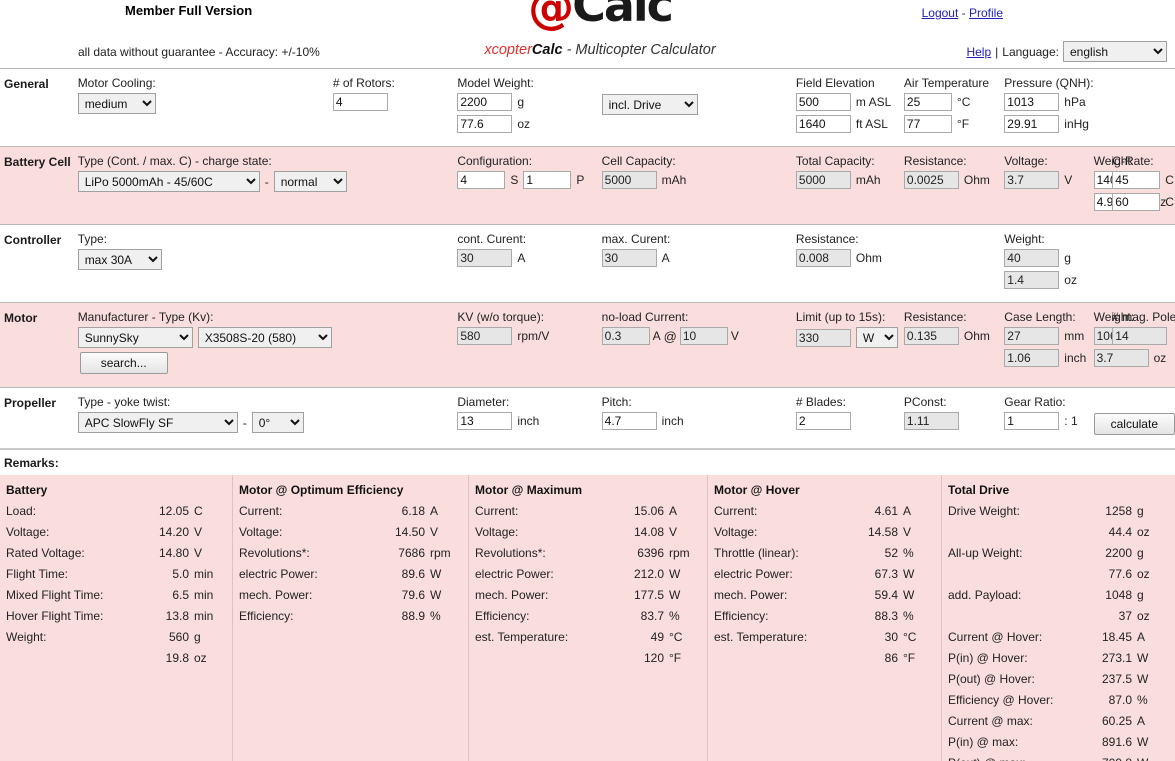  Describe the element at coordinates (940, 13) in the screenshot. I see `logout-link: Logout` at that location.